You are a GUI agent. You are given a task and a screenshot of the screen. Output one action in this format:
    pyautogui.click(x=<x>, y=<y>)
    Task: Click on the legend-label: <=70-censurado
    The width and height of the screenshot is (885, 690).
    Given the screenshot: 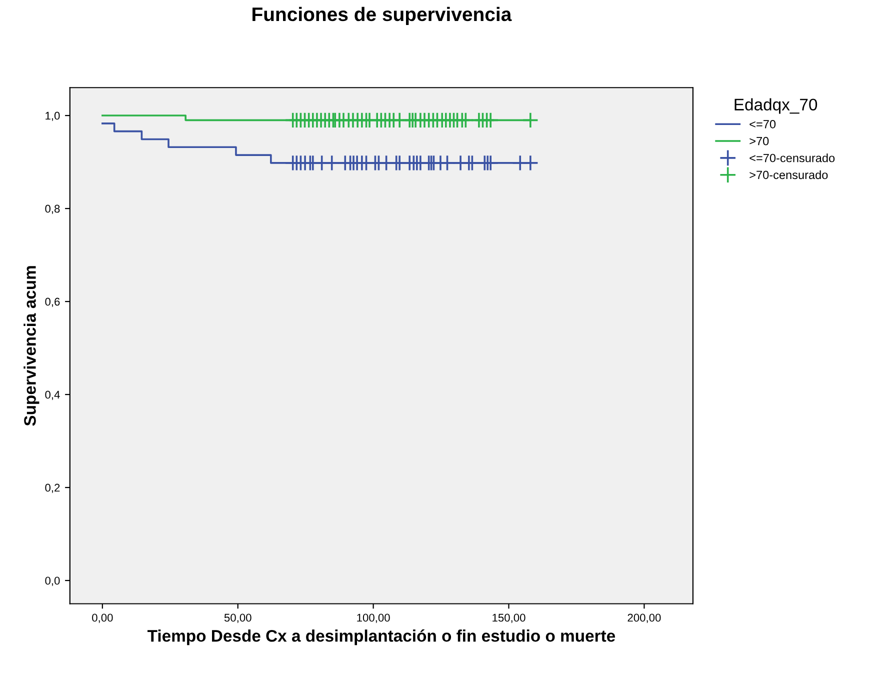 What is the action you would take?
    pyautogui.click(x=792, y=158)
    